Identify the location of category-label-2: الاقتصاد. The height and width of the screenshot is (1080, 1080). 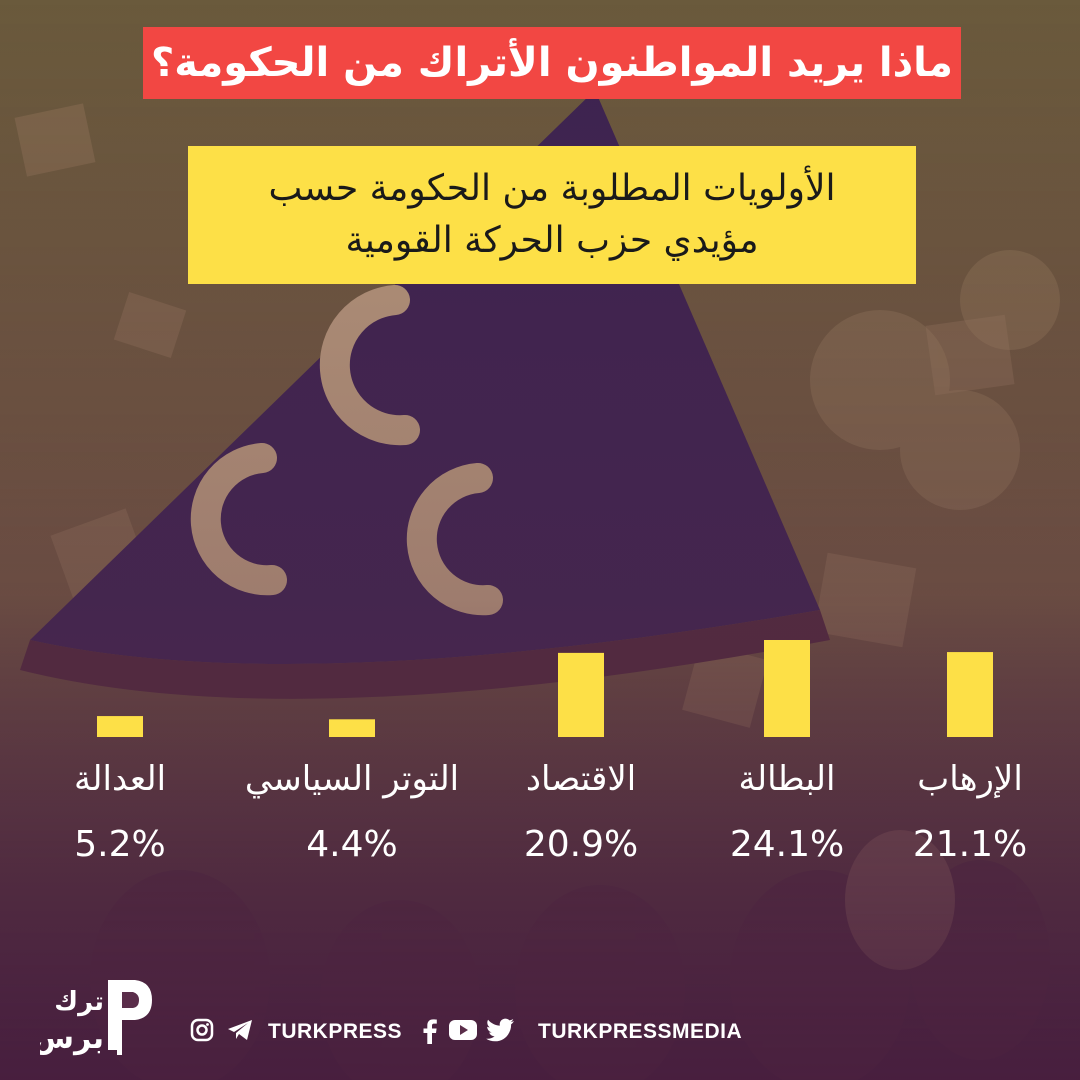
(581, 779).